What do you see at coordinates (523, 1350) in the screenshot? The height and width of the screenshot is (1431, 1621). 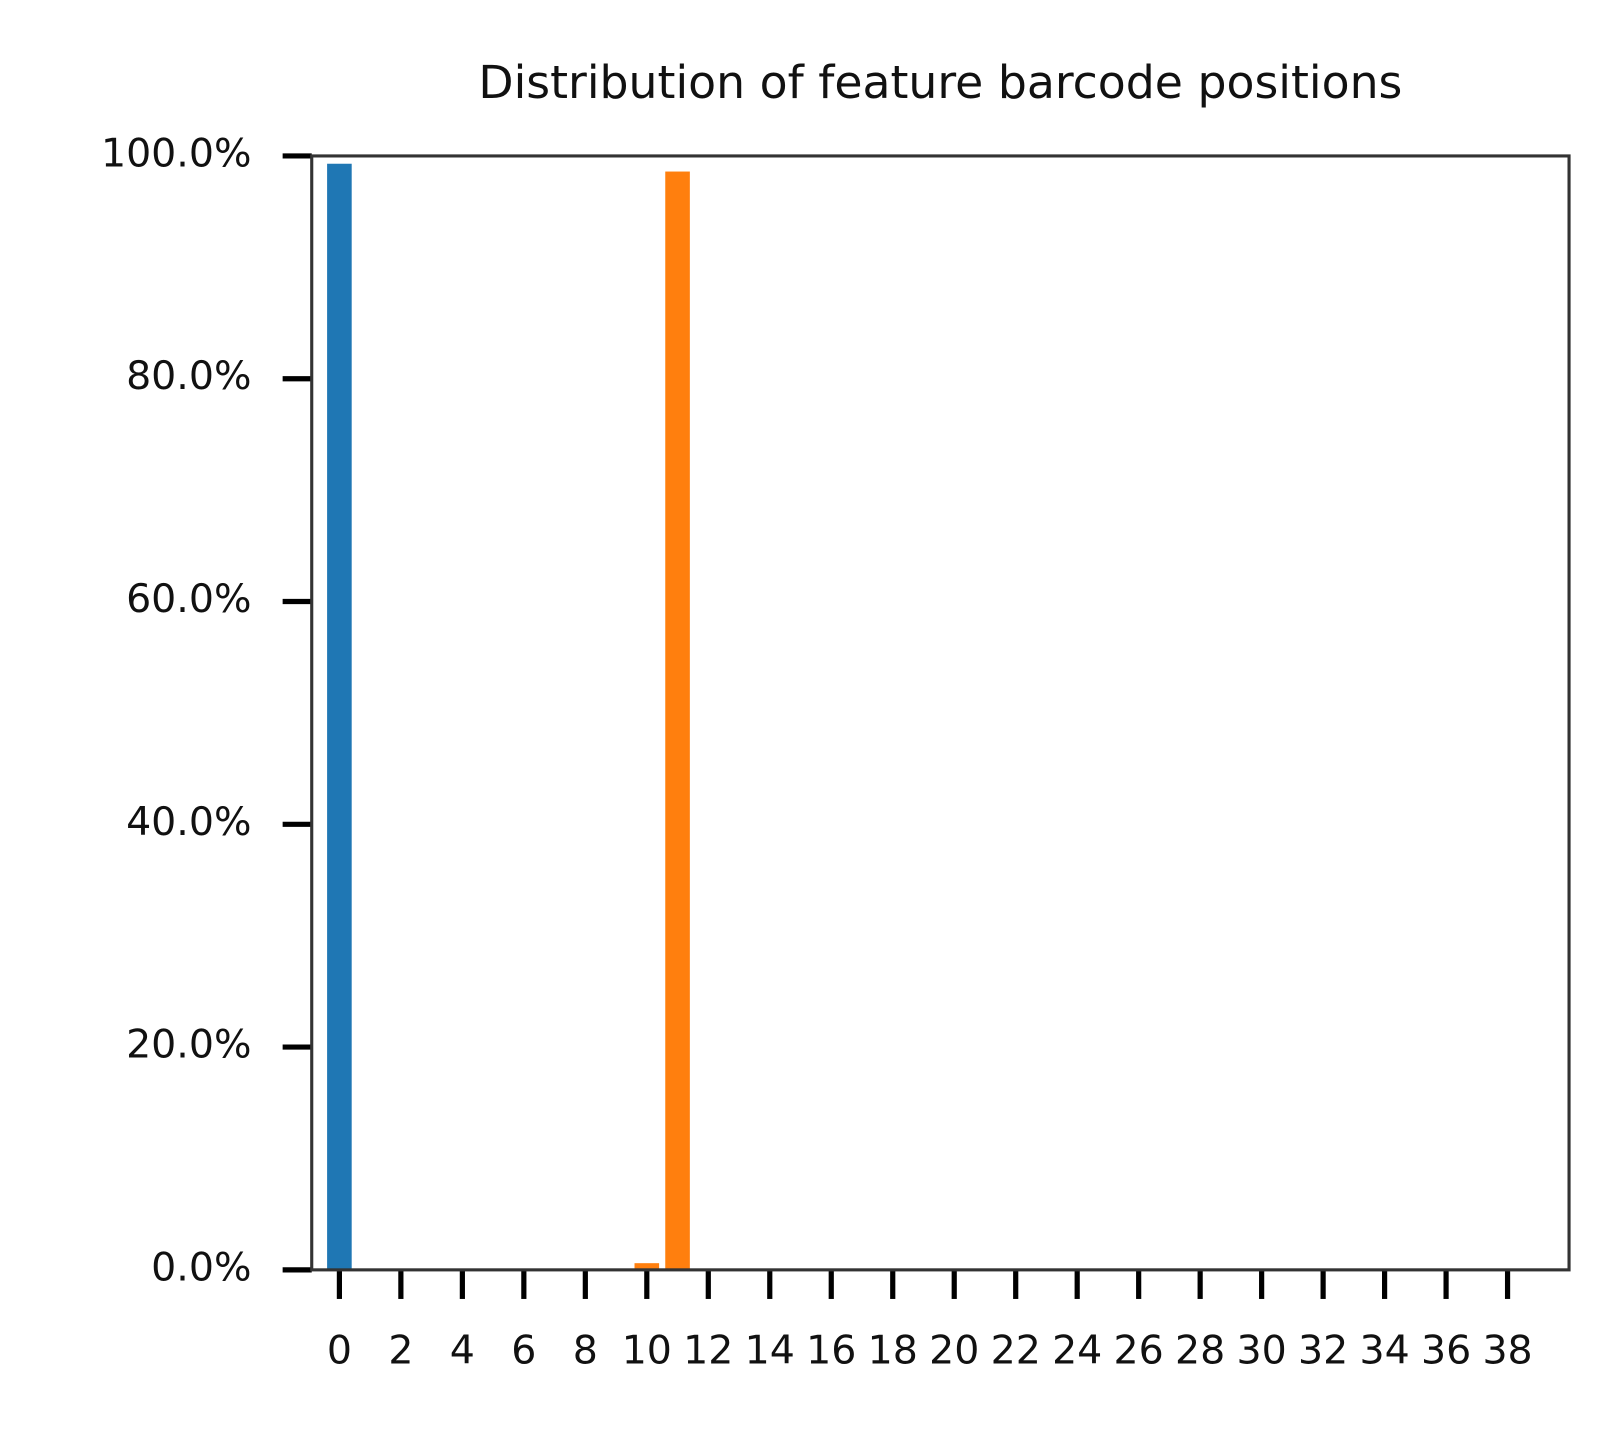 I see `x-tick-label: 6` at bounding box center [523, 1350].